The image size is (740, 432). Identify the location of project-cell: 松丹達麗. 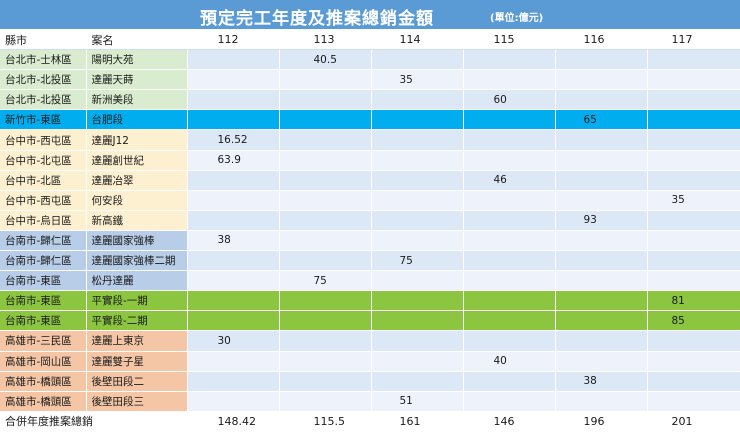
(137, 281).